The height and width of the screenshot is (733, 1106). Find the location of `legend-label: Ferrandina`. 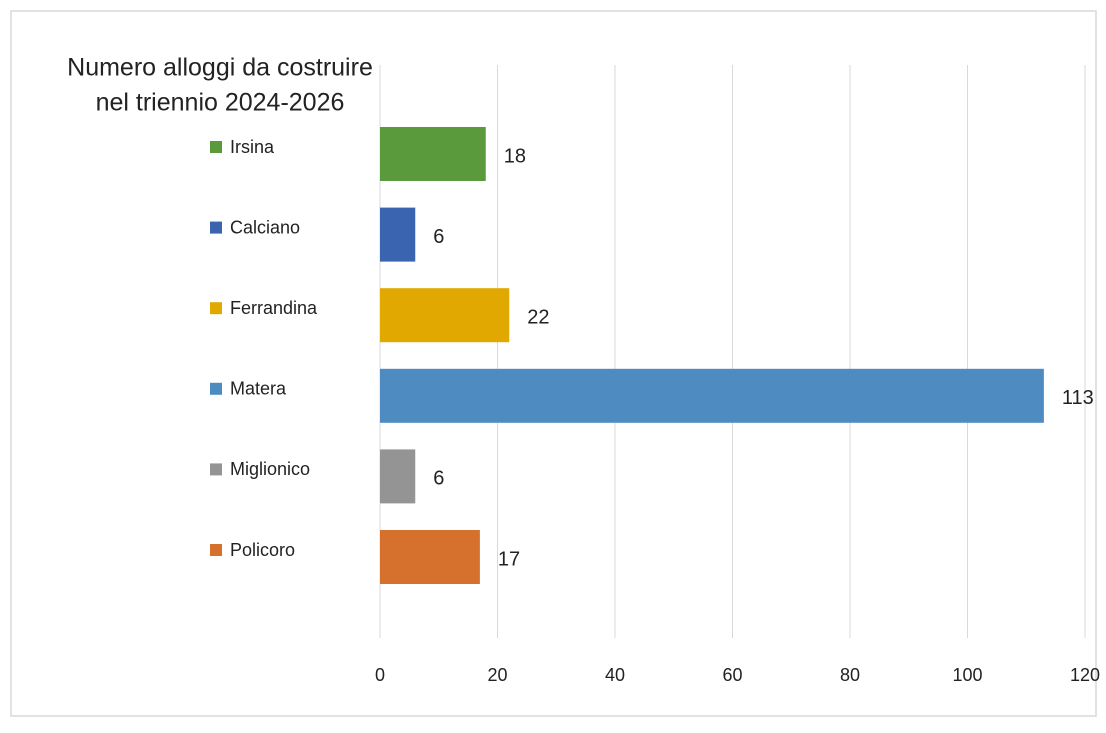

legend-label: Ferrandina is located at coordinates (274, 308).